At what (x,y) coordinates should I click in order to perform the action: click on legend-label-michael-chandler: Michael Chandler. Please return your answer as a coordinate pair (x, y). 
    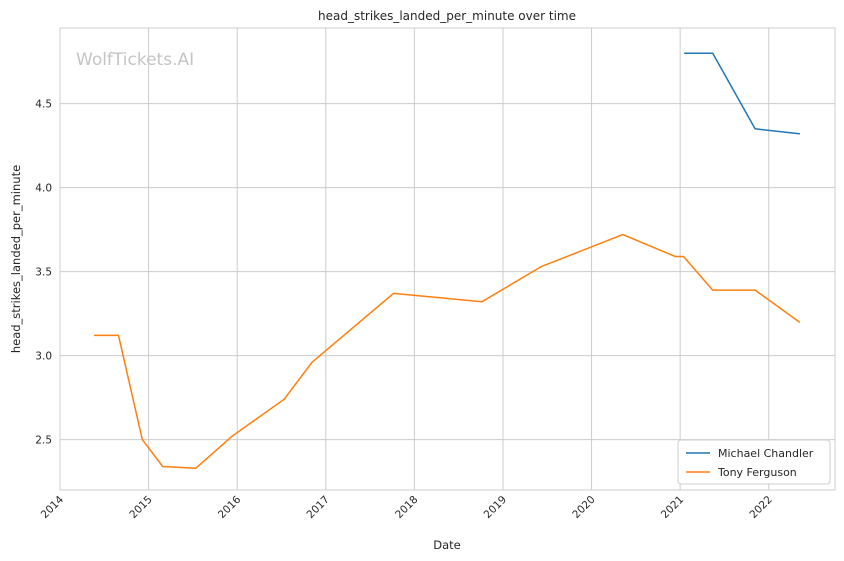
    Looking at the image, I should click on (766, 453).